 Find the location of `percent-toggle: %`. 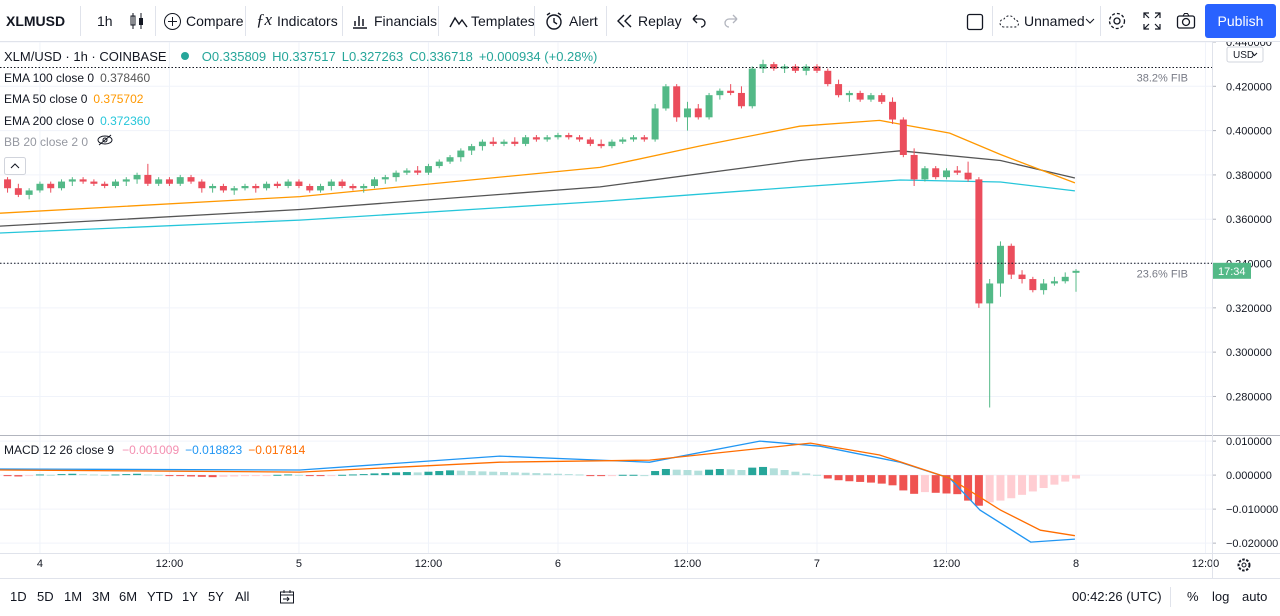

percent-toggle: % is located at coordinates (1193, 596).